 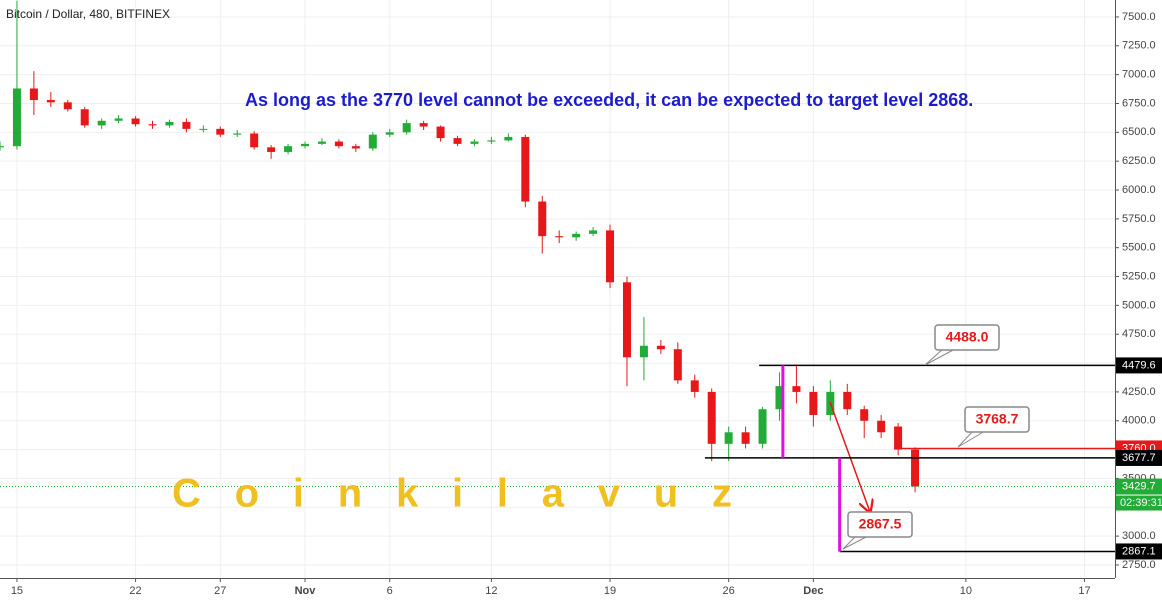 What do you see at coordinates (306, 591) in the screenshot?
I see `x-tick-label: Nov` at bounding box center [306, 591].